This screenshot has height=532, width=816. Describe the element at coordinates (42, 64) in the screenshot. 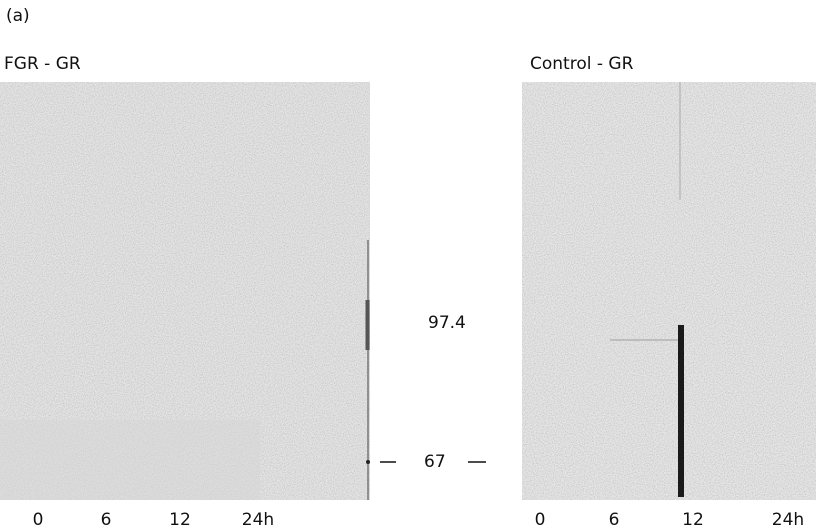

I see `gel-title: FGR - GR` at that location.